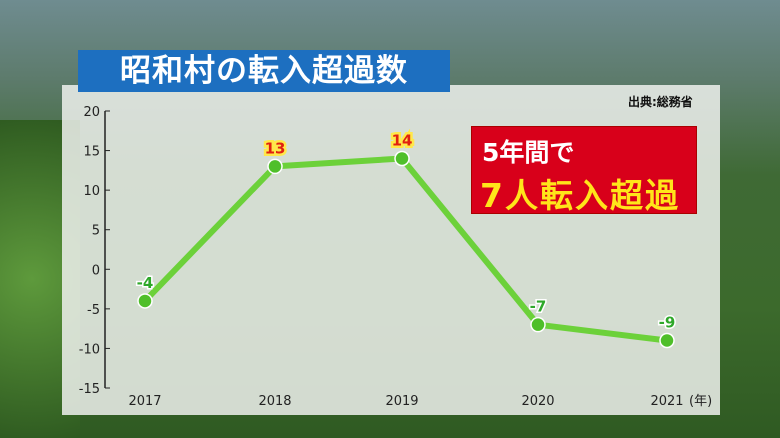 The width and height of the screenshot is (780, 438). I want to click on y-tick-label: 20, so click(91, 112).